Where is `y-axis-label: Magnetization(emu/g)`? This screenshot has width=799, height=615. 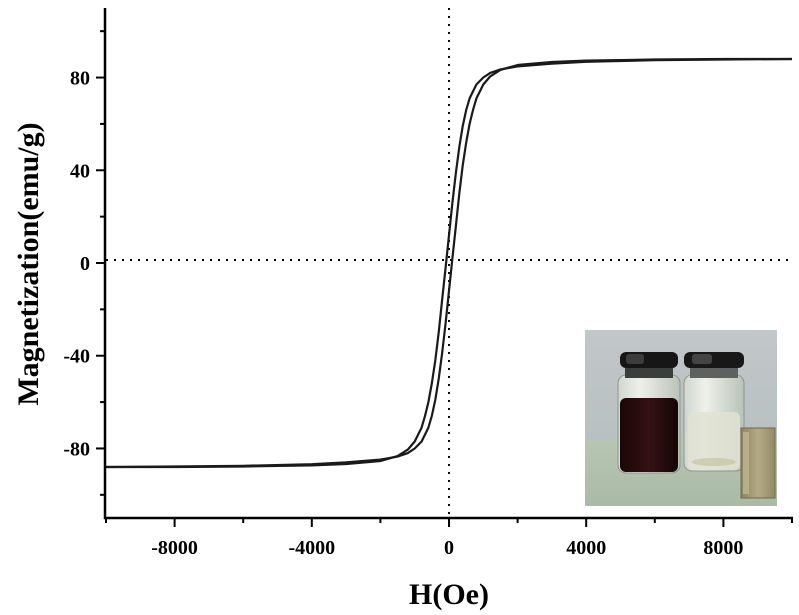
y-axis-label: Magnetization(emu/g) is located at coordinates (28, 263).